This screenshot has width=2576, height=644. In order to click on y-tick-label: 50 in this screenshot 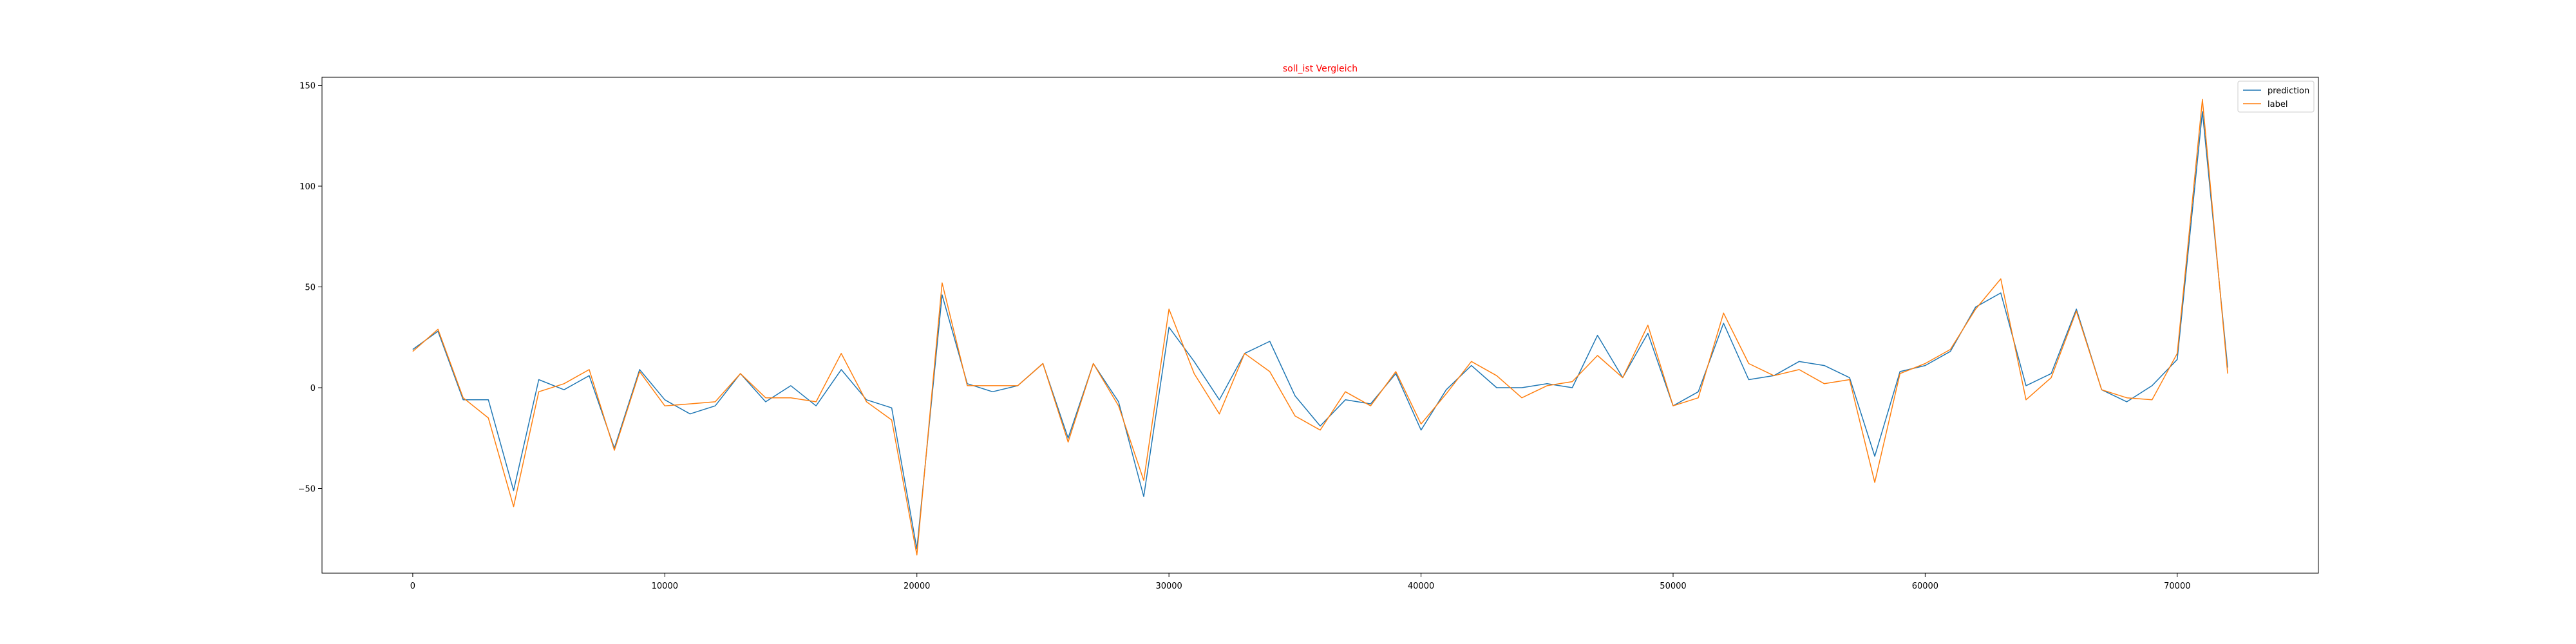, I will do `click(310, 288)`.